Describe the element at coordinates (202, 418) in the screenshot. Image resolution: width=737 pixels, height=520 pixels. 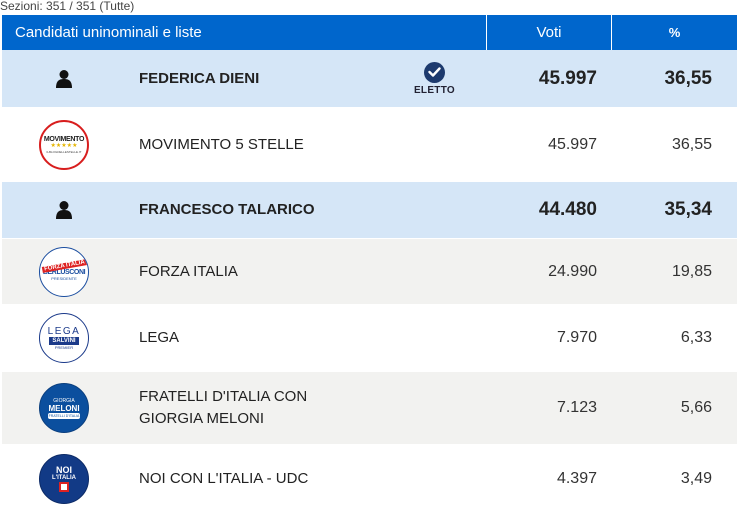
I see `list-name-line2: GIORGIA MELONI` at that location.